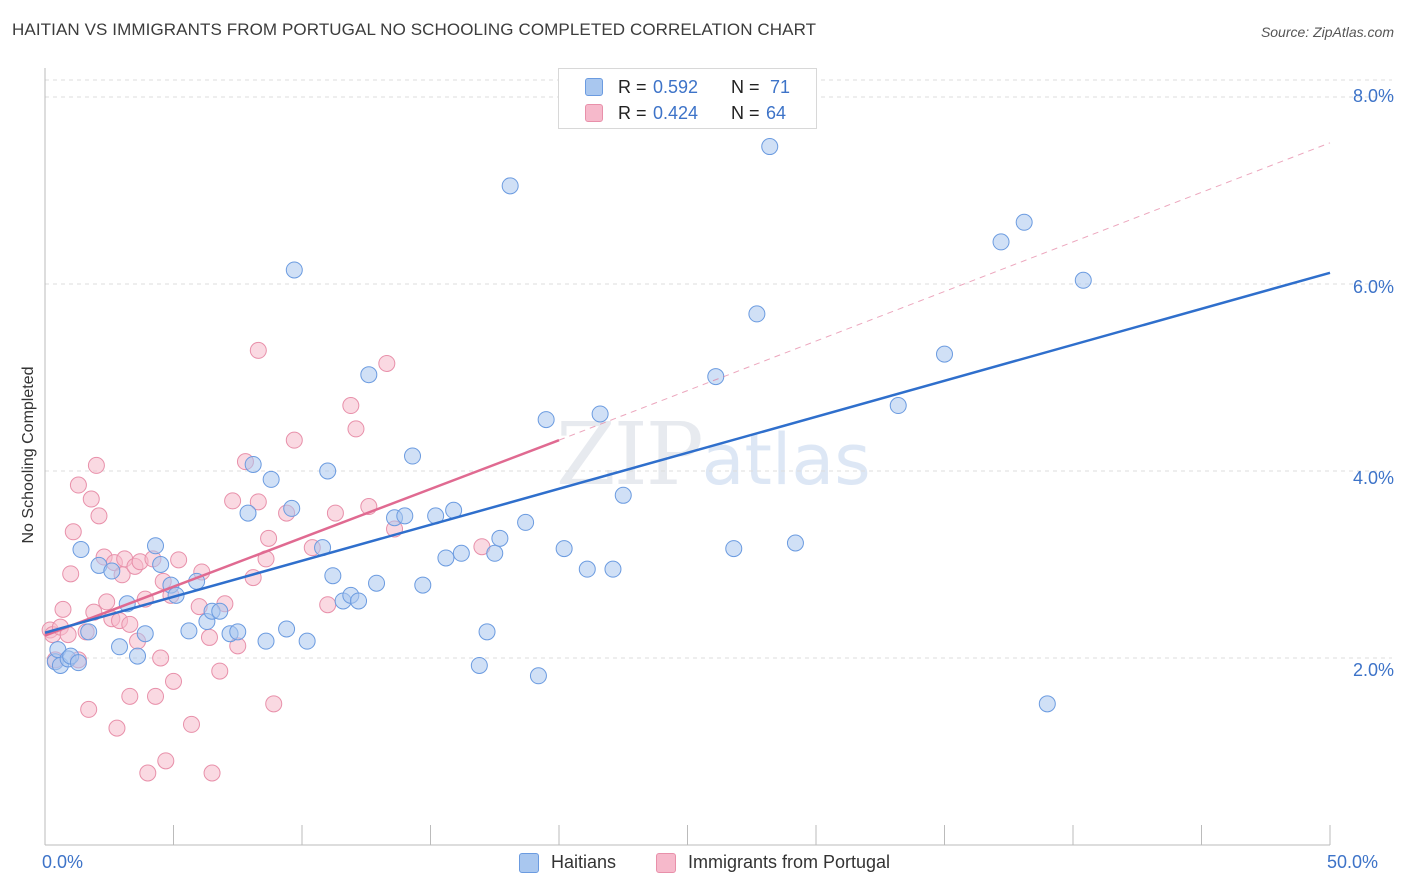  Describe the element at coordinates (594, 87) in the screenshot. I see `haitians-swatch` at that location.